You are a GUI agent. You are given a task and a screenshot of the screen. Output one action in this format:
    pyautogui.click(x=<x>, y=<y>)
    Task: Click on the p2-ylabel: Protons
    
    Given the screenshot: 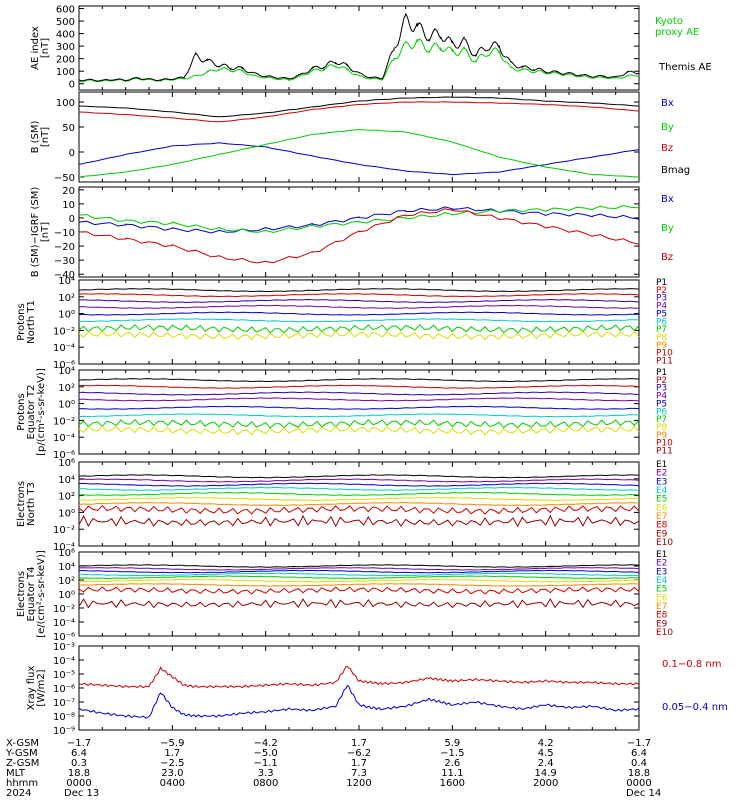 What is the action you would take?
    pyautogui.click(x=21, y=411)
    